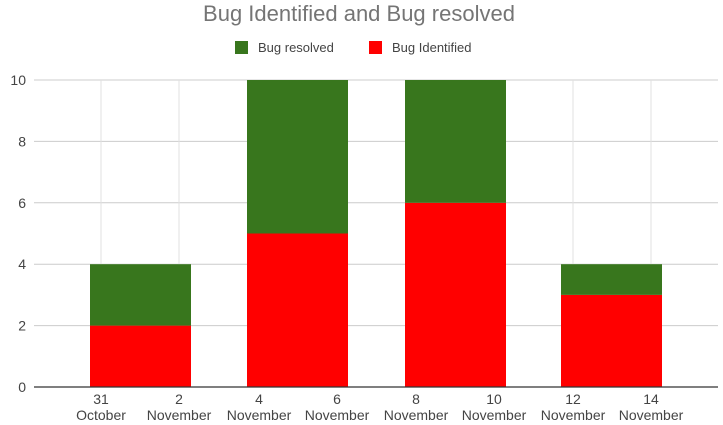 The height and width of the screenshot is (425, 723). Describe the element at coordinates (101, 399) in the screenshot. I see `x-tick-label-day: 31` at that location.